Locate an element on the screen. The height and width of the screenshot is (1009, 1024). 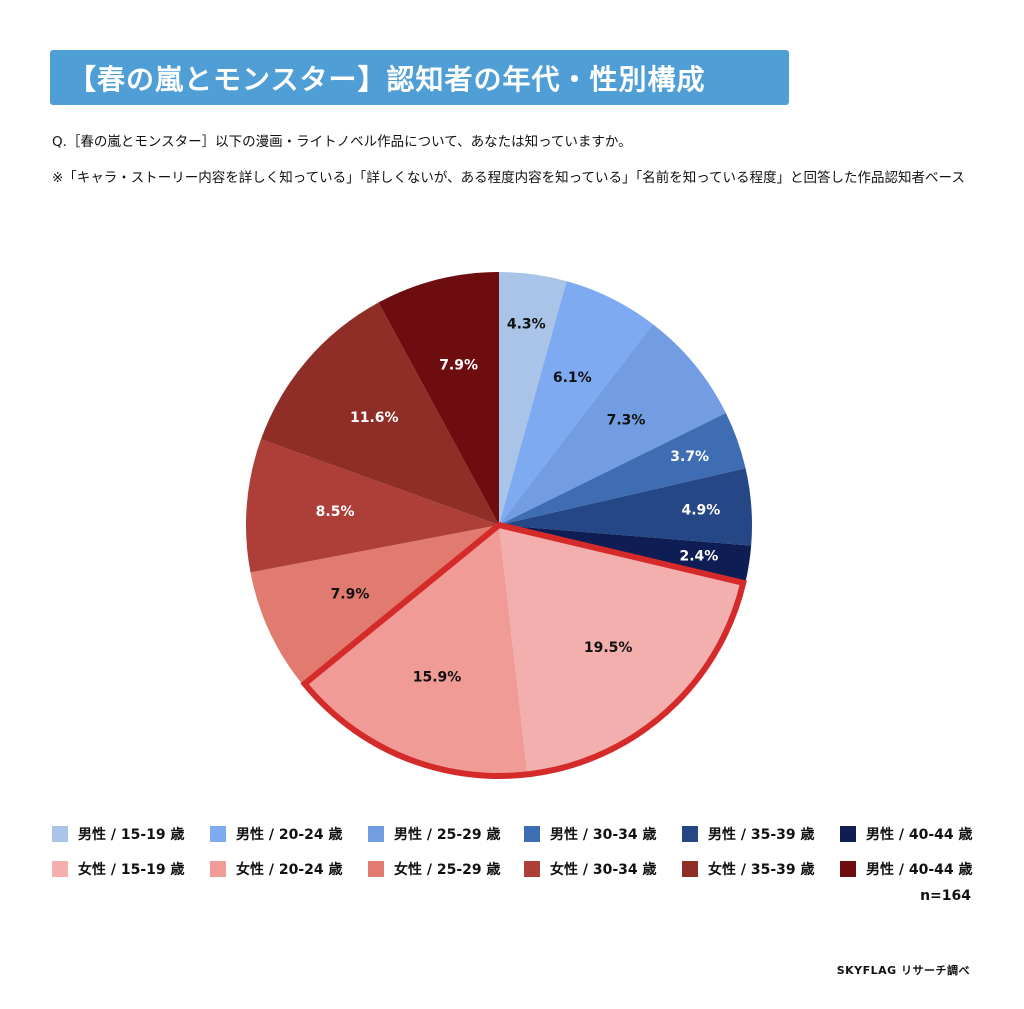
legend-label: 男性 / 35-39 歳 is located at coordinates (761, 835).